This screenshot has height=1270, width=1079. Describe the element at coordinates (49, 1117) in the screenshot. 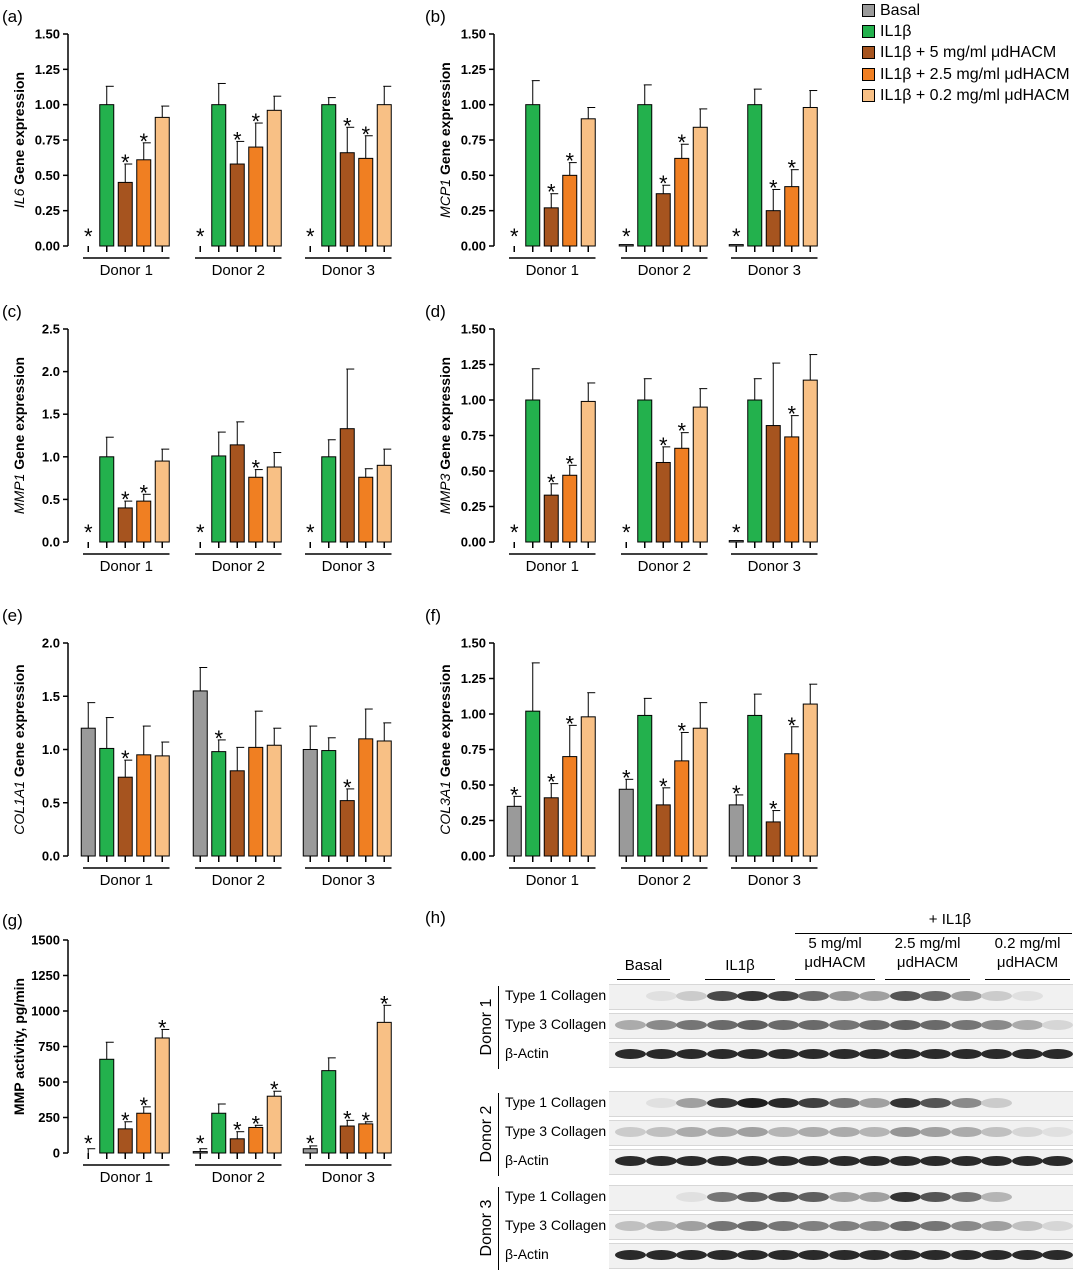

I see `y-tick-label: 250` at that location.